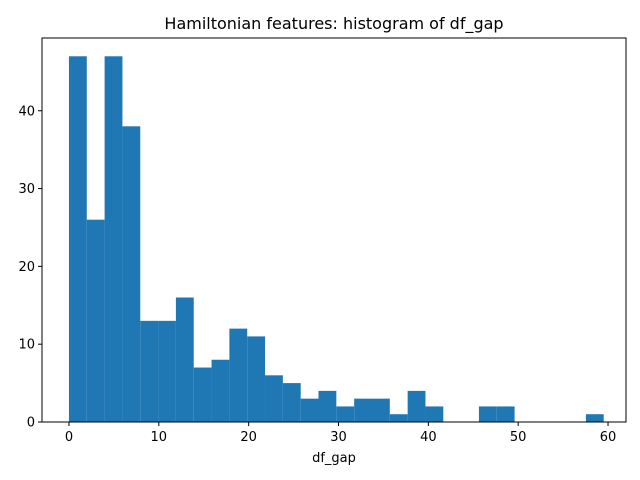 The height and width of the screenshot is (480, 640). Describe the element at coordinates (69, 437) in the screenshot. I see `x-tick-label: 0` at that location.